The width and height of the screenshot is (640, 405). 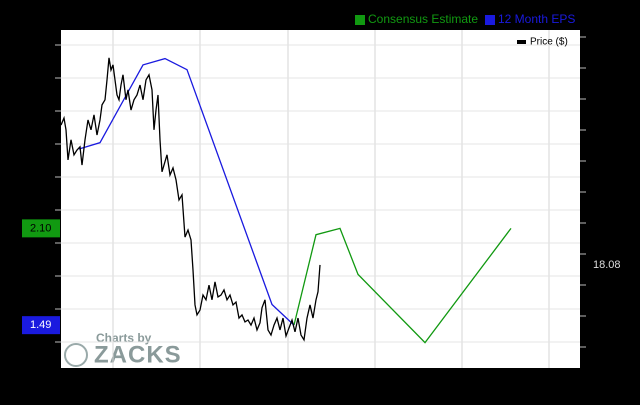 I want to click on value-tag: 2.10, so click(x=41, y=228).